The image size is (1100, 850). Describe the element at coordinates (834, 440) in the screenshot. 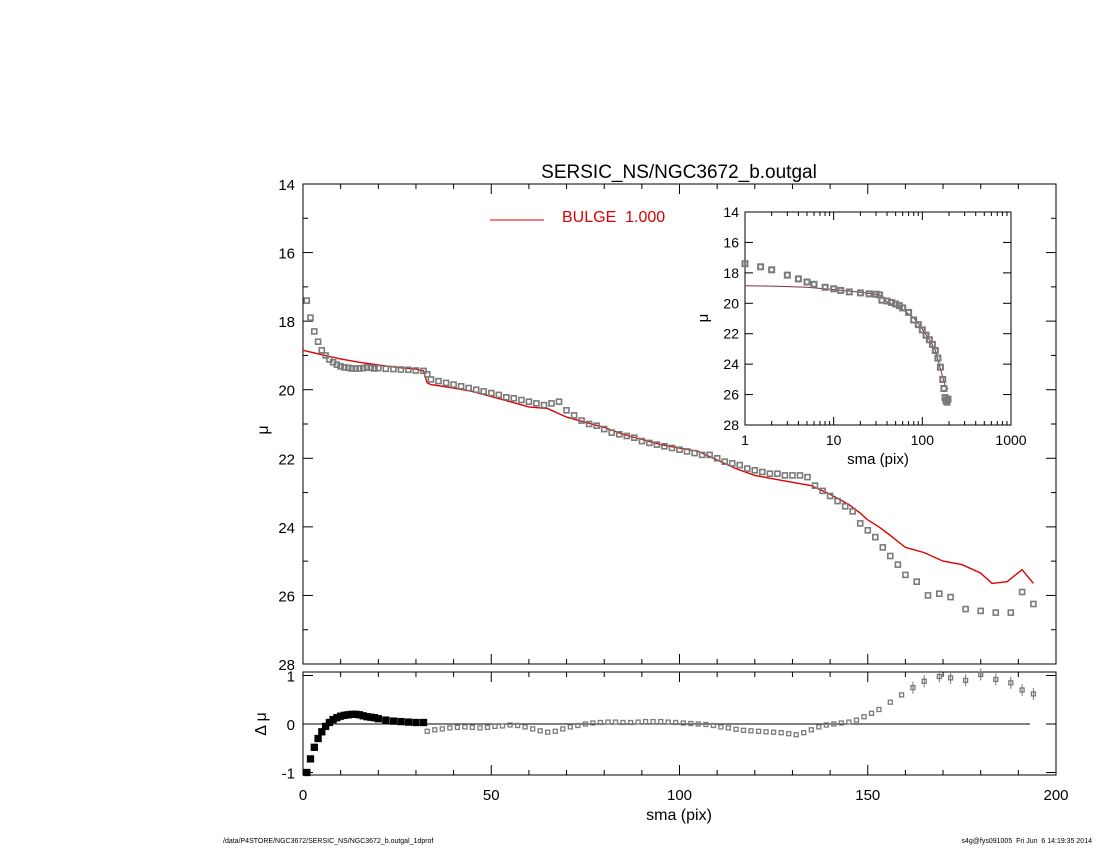

I see `inset-x-tick-label: 10` at that location.